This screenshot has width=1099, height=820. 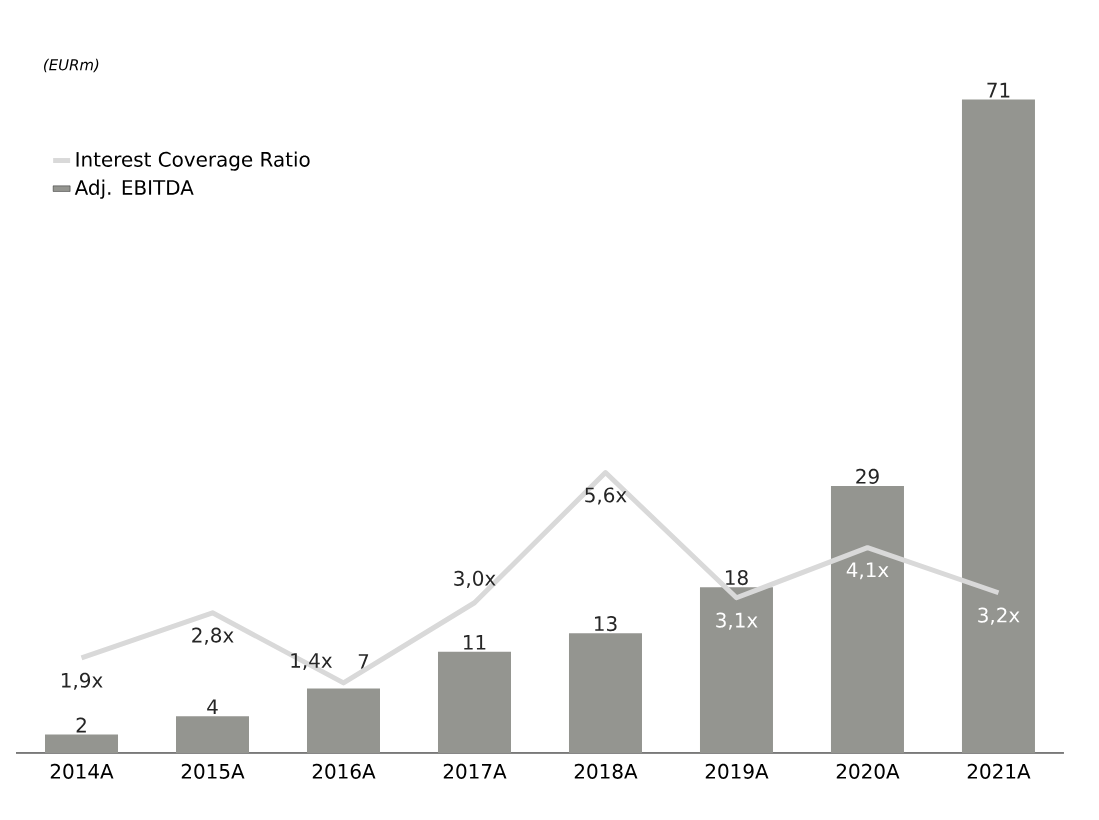 What do you see at coordinates (81, 725) in the screenshot?
I see `data-label: 2` at bounding box center [81, 725].